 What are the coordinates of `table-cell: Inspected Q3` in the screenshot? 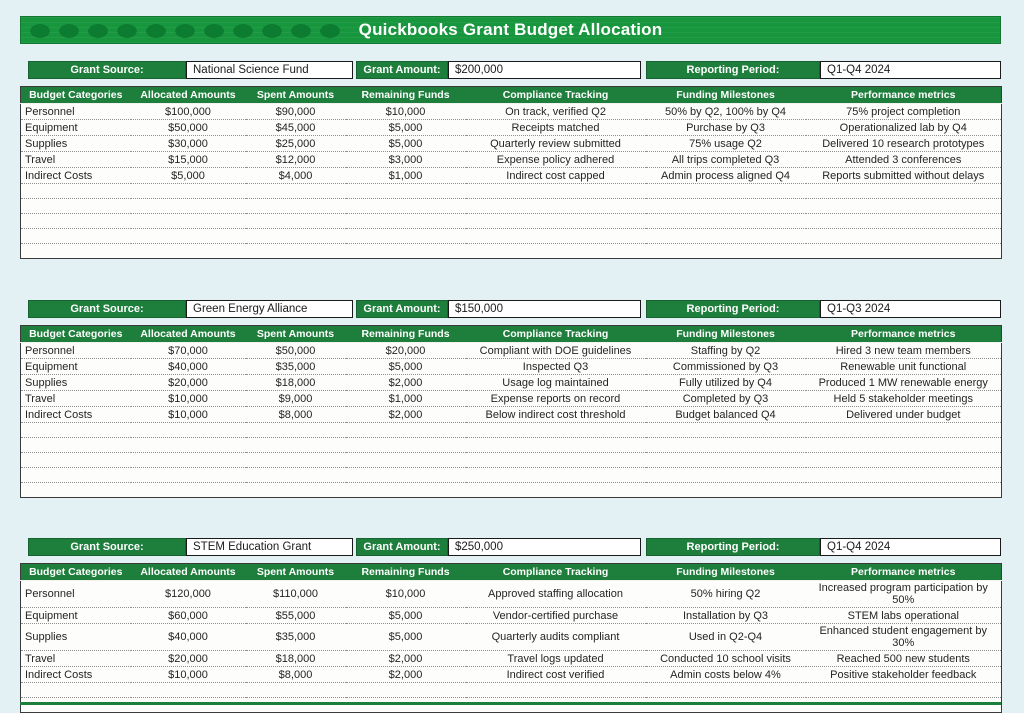 It's located at (555, 366).